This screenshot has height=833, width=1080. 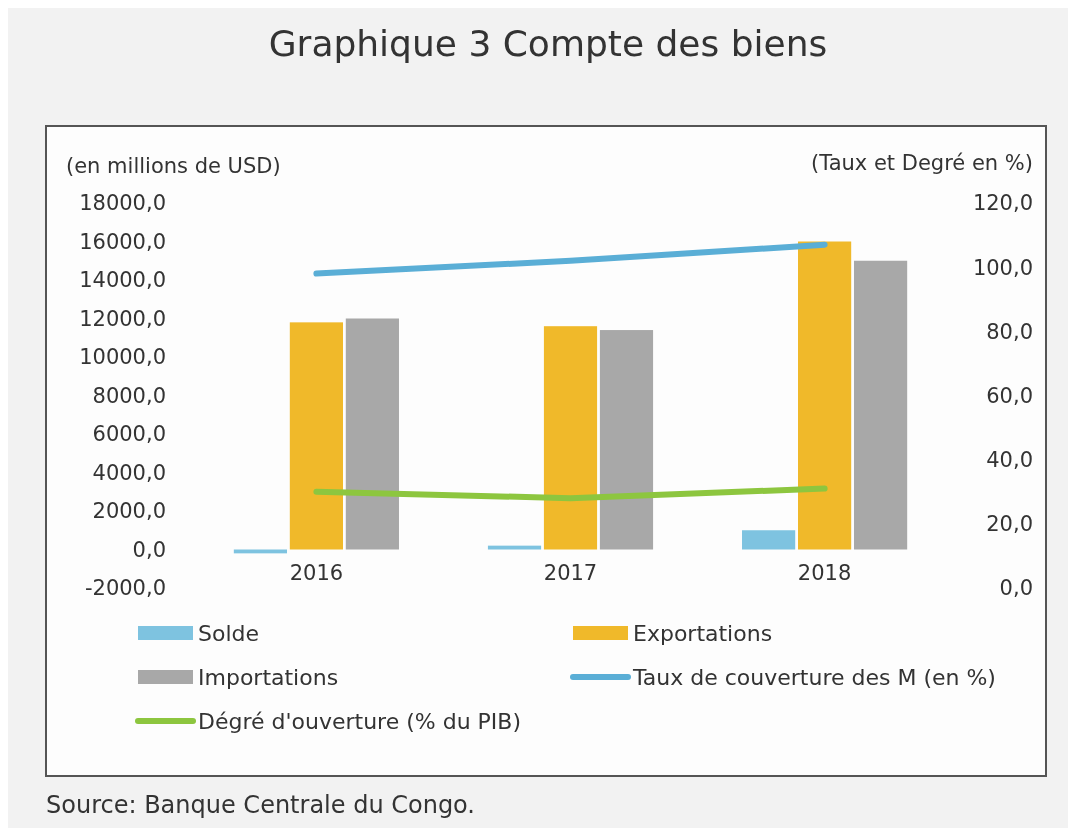 What do you see at coordinates (703, 633) in the screenshot?
I see `legend-label: Exportations` at bounding box center [703, 633].